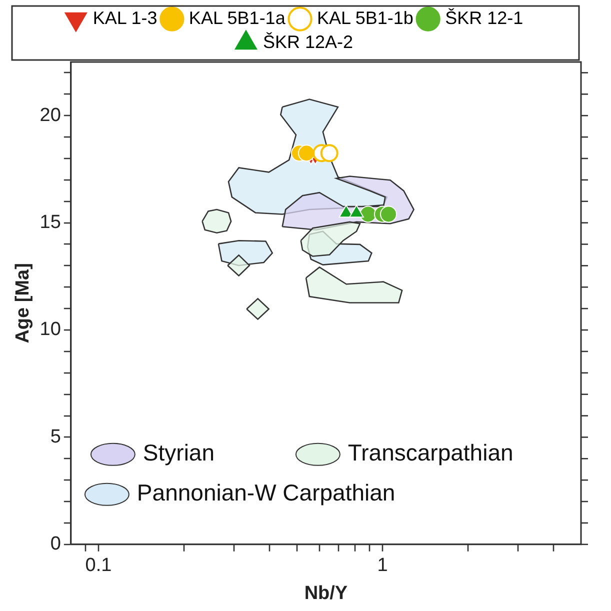 This screenshot has width=611, height=611. What do you see at coordinates (55, 437) in the screenshot?
I see `y-tick-label: 5` at bounding box center [55, 437].